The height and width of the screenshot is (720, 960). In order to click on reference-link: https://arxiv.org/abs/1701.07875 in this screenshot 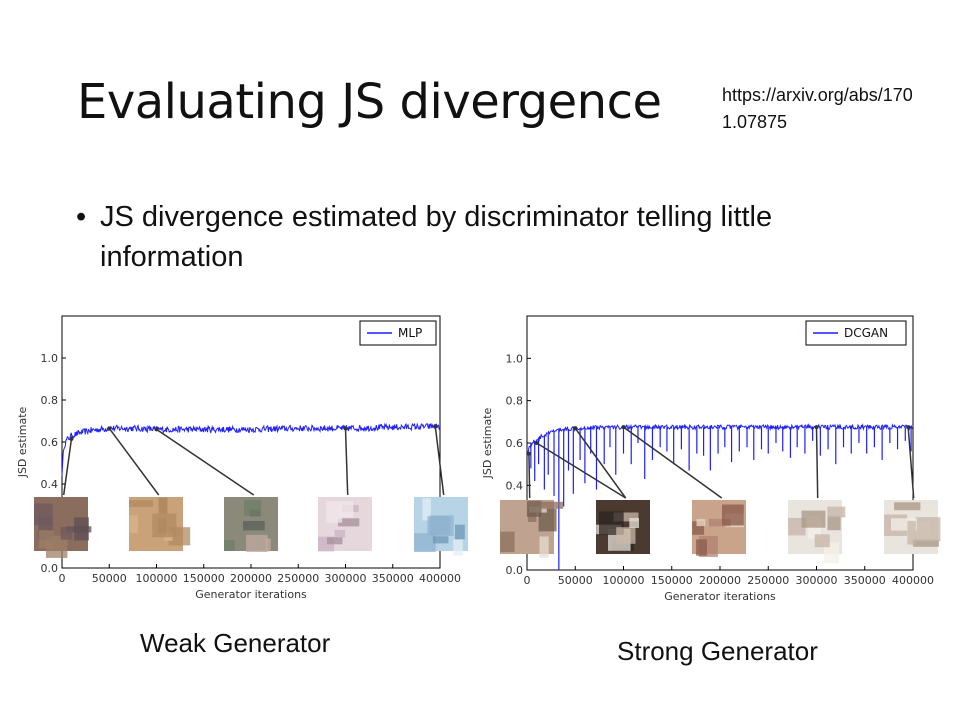, I will do `click(817, 108)`.